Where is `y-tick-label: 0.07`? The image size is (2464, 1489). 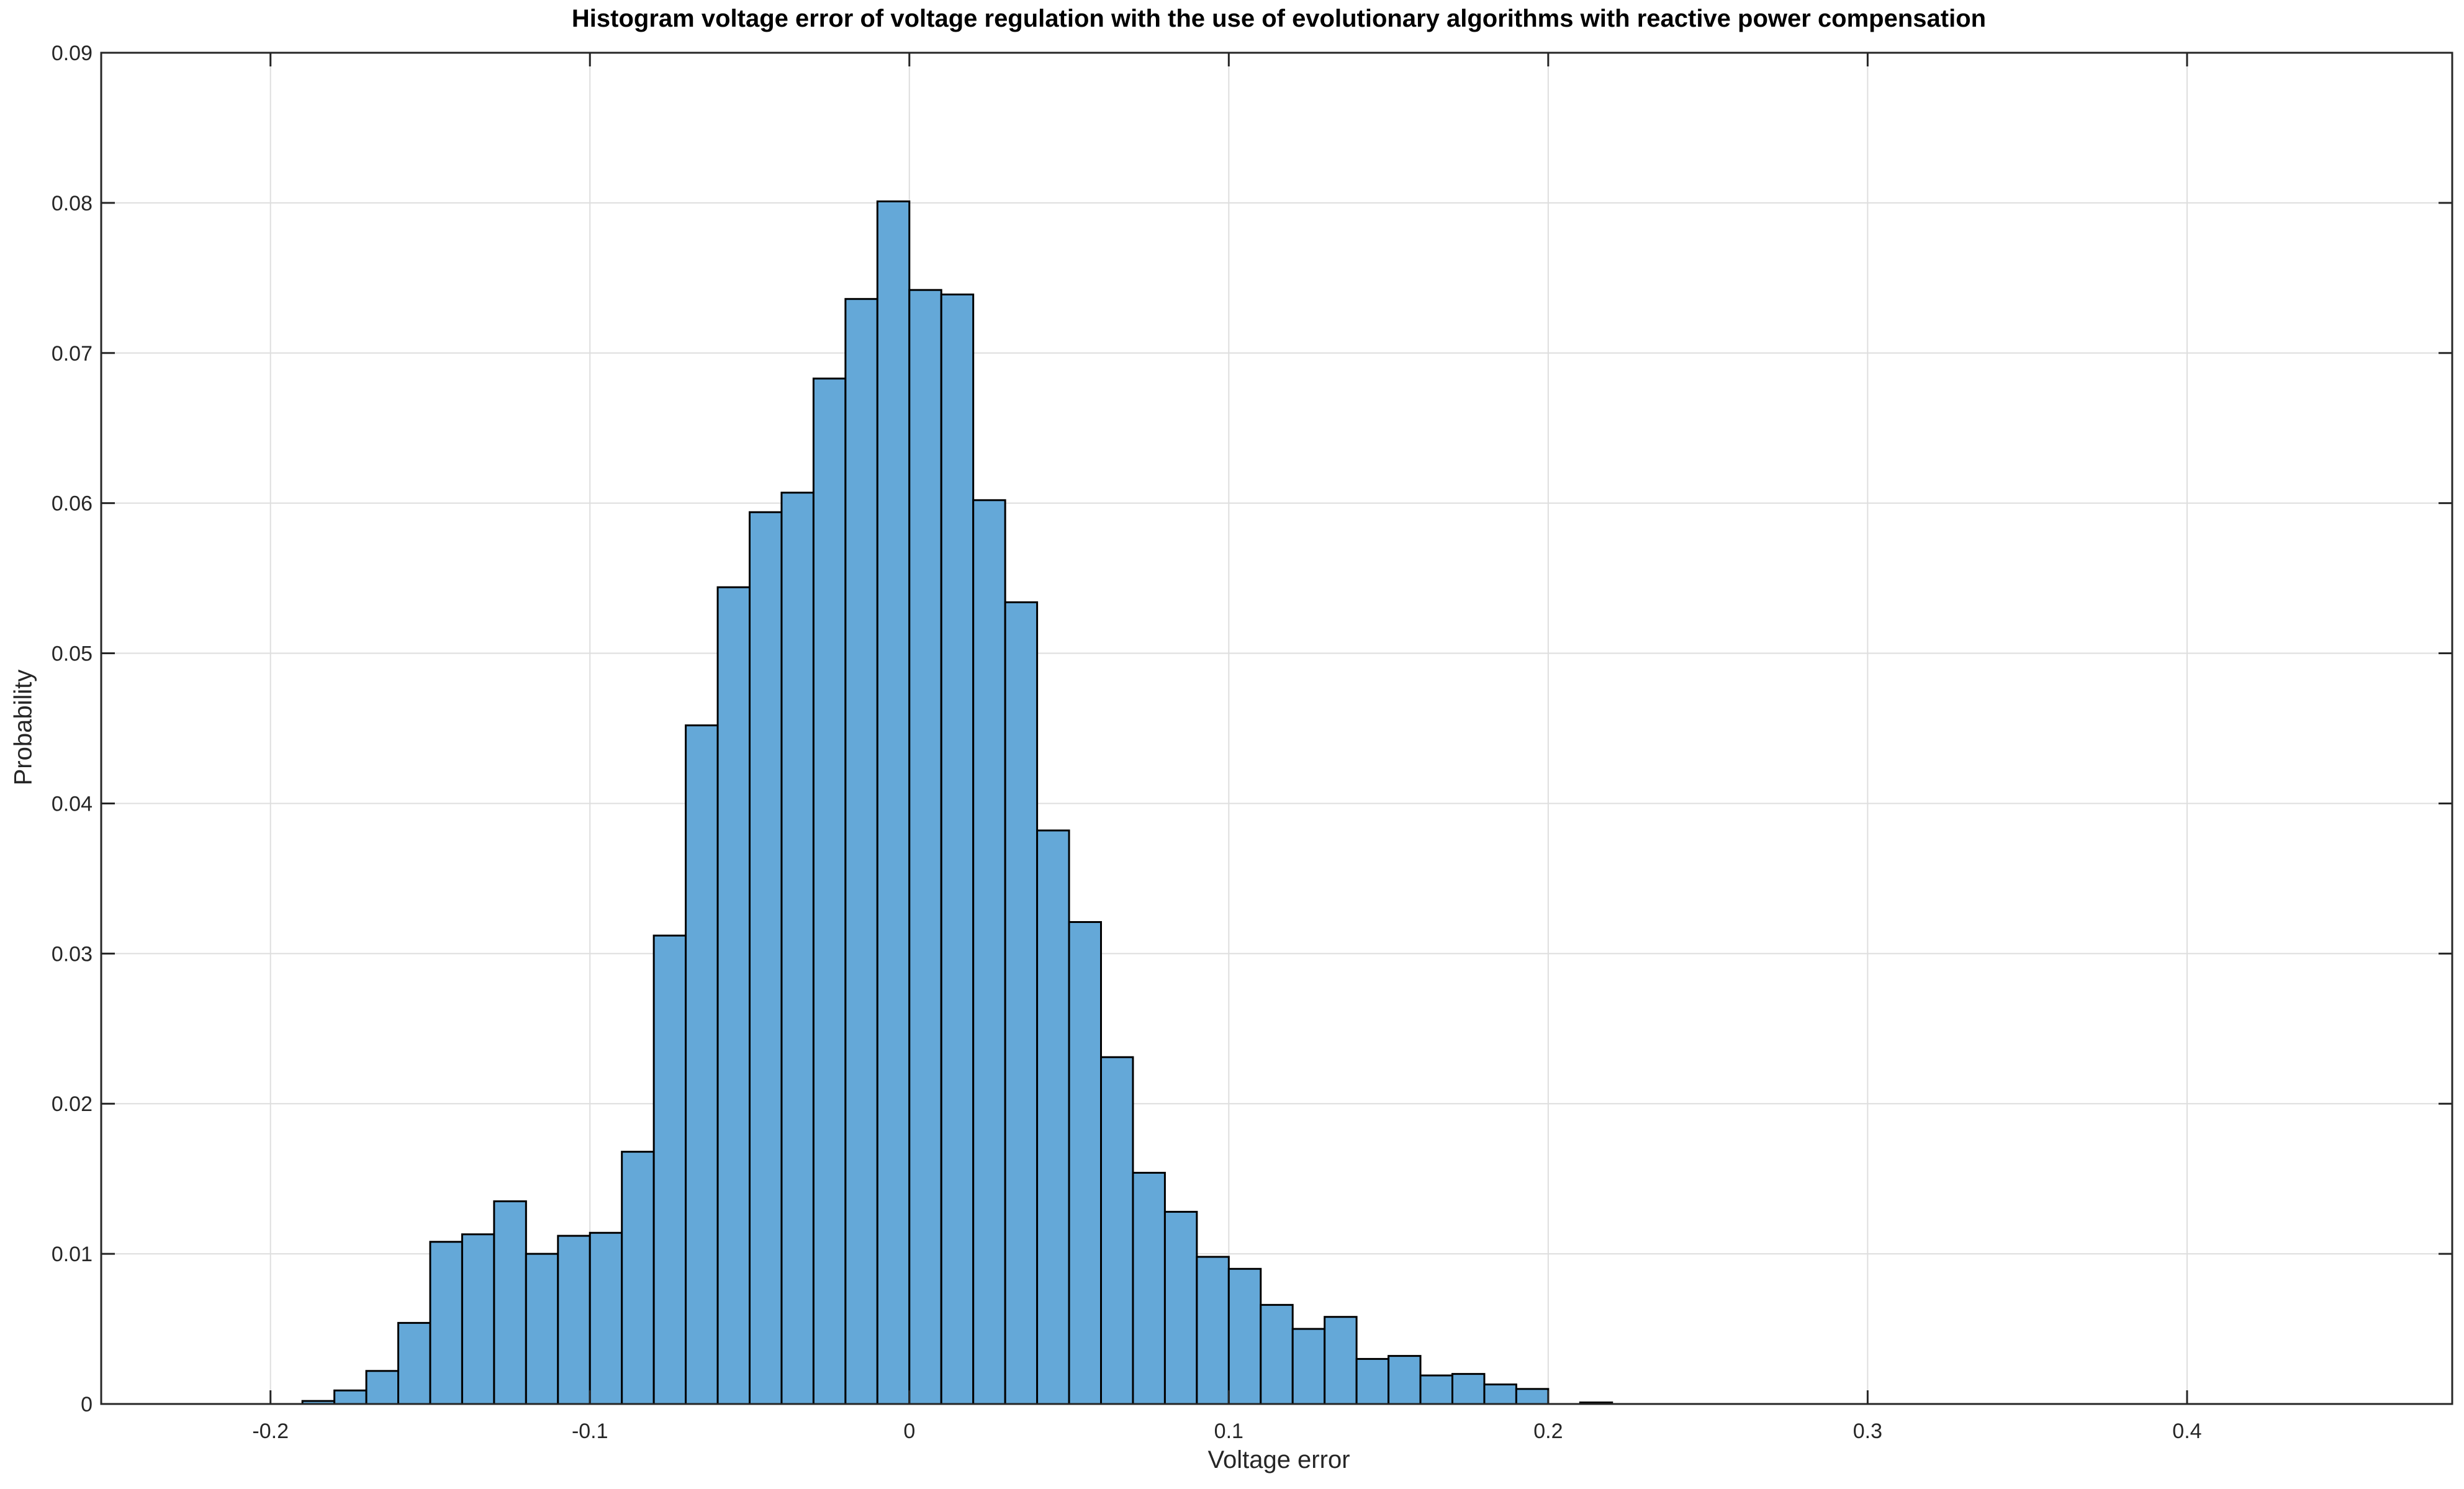
y-tick-label: 0.07 is located at coordinates (72, 354).